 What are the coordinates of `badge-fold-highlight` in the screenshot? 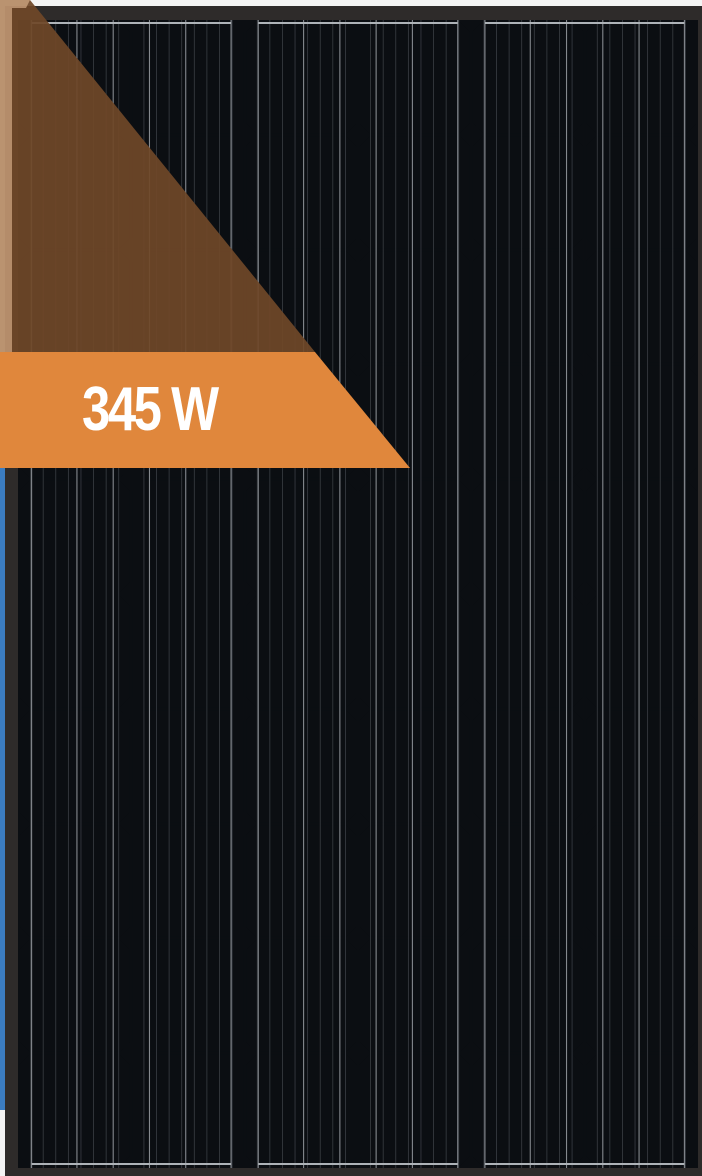 It's located at (15, 176).